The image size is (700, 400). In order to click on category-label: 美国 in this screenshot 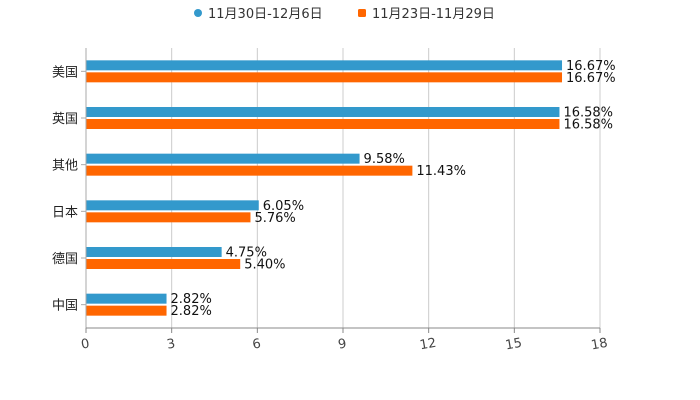, I will do `click(65, 72)`.